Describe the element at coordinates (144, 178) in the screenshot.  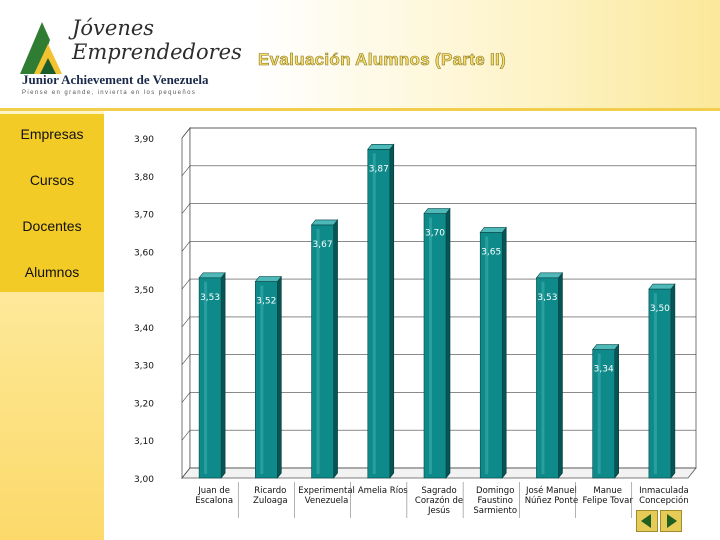
I see `y-tick-label: 3,80` at that location.